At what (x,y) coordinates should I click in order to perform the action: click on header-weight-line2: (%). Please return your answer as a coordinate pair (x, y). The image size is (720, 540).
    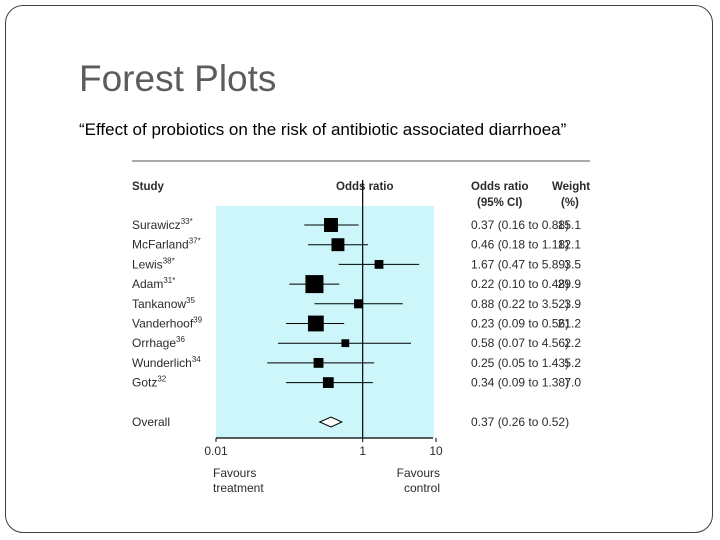
    Looking at the image, I should click on (570, 203).